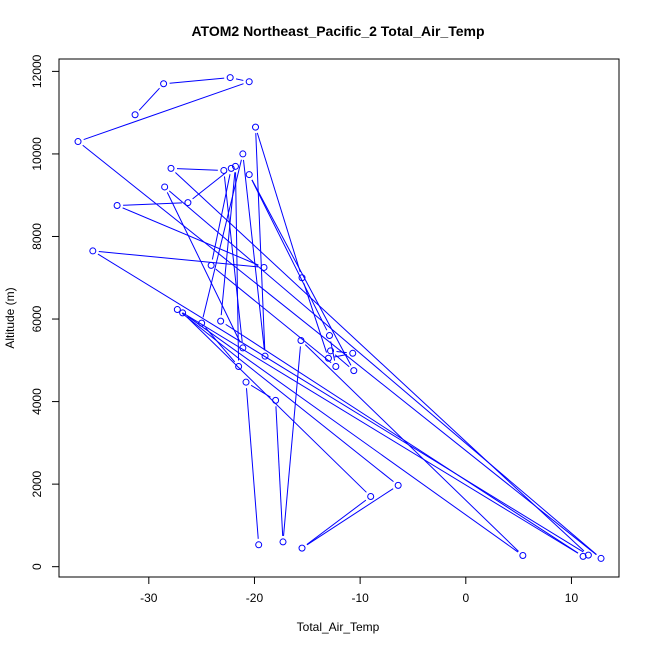  Describe the element at coordinates (37, 318) in the screenshot. I see `y-tick-label: 6000` at that location.